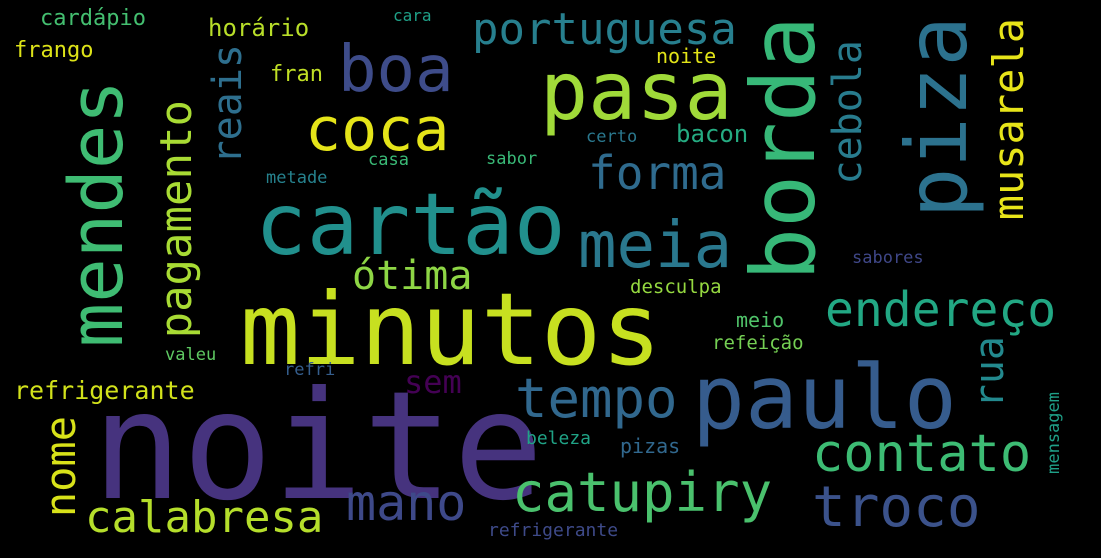 Image resolution: width=1101 pixels, height=558 pixels. What do you see at coordinates (922, 454) in the screenshot?
I see `word: contato` at bounding box center [922, 454].